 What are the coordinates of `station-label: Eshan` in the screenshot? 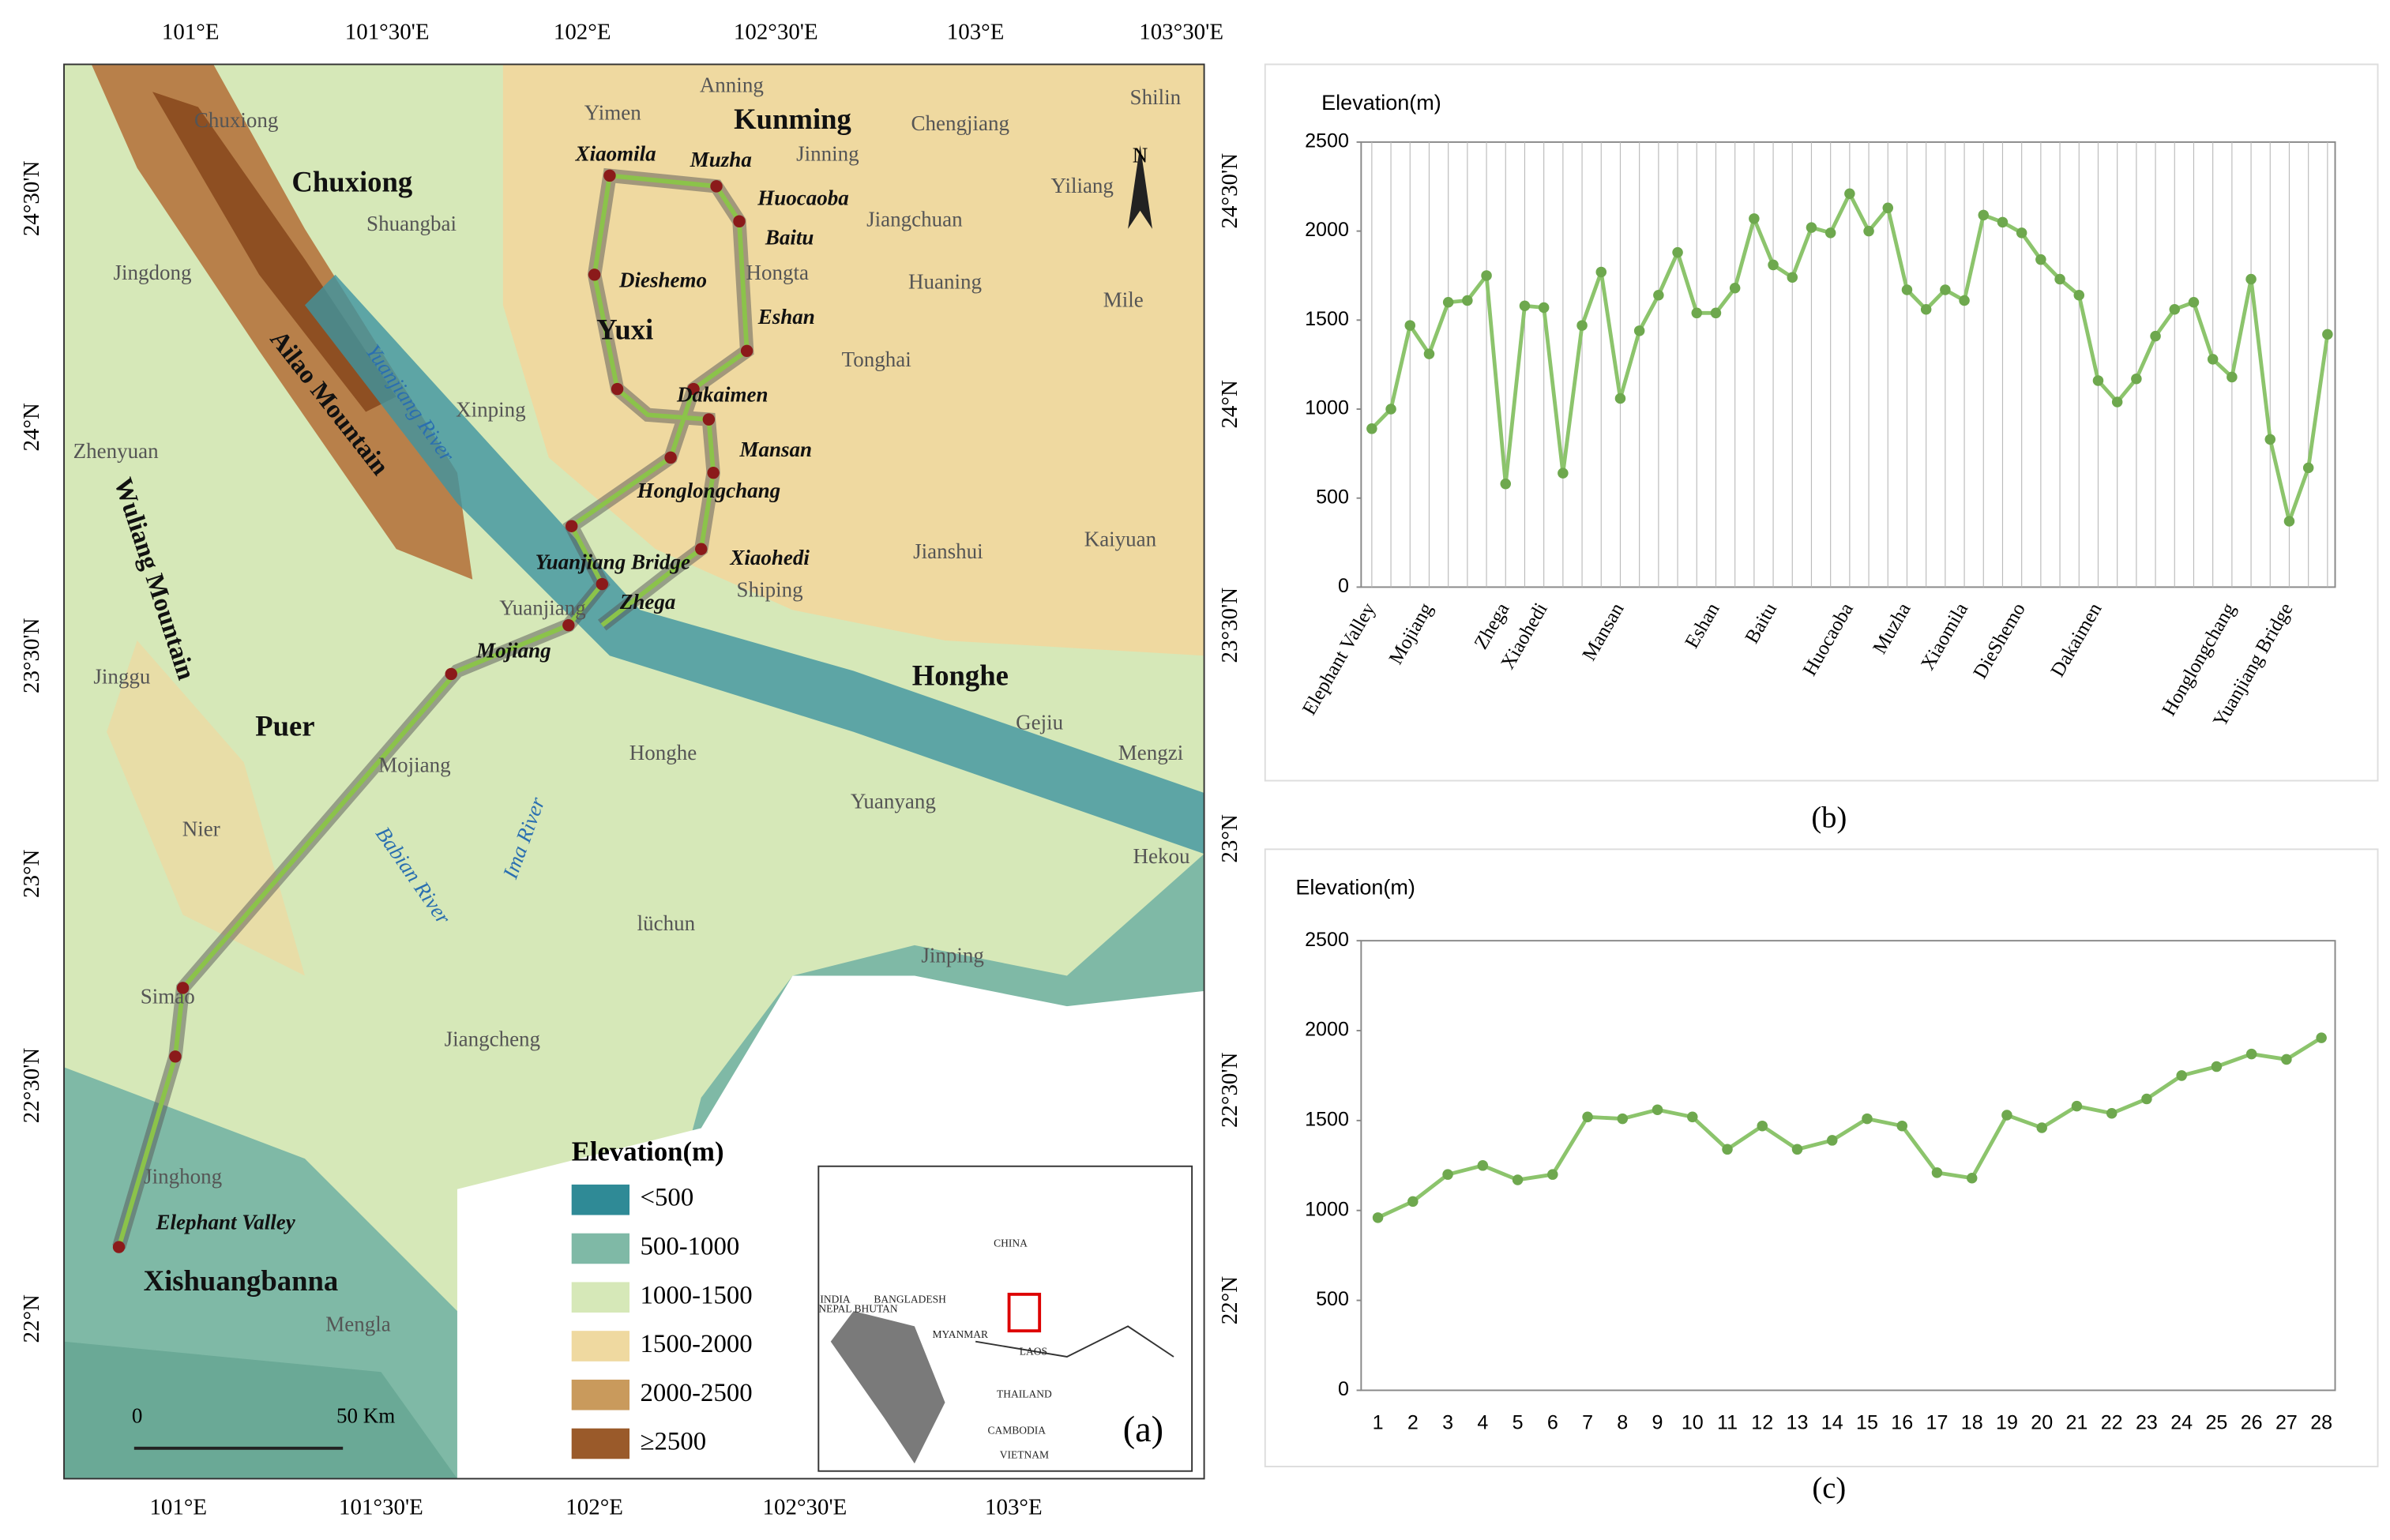 It's located at (786, 317).